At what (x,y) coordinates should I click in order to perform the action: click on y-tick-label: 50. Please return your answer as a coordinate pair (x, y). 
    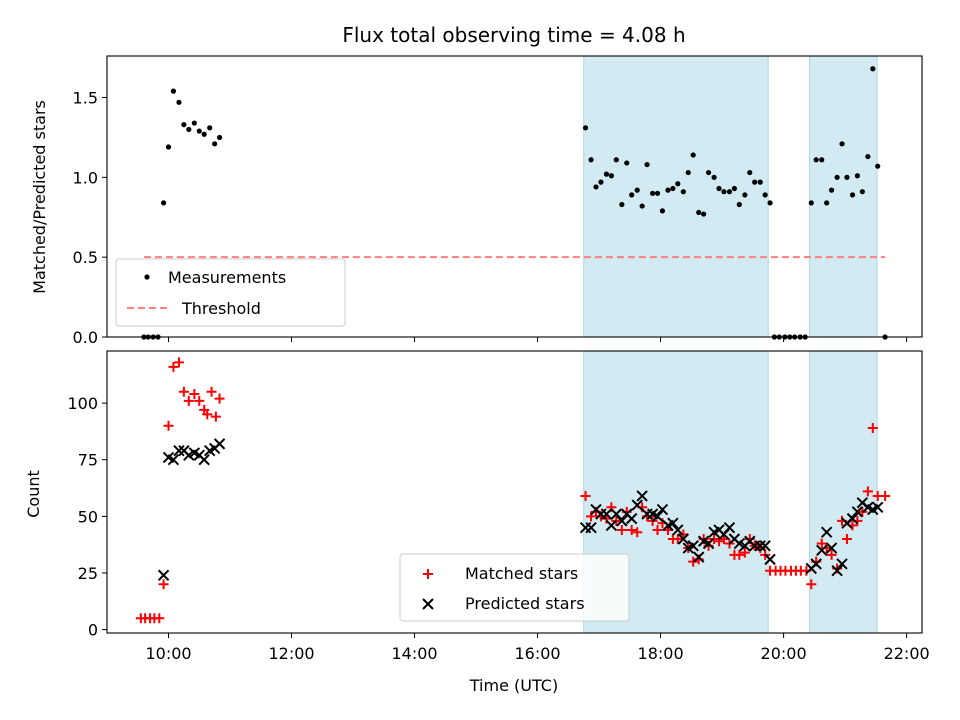
    Looking at the image, I should click on (88, 516).